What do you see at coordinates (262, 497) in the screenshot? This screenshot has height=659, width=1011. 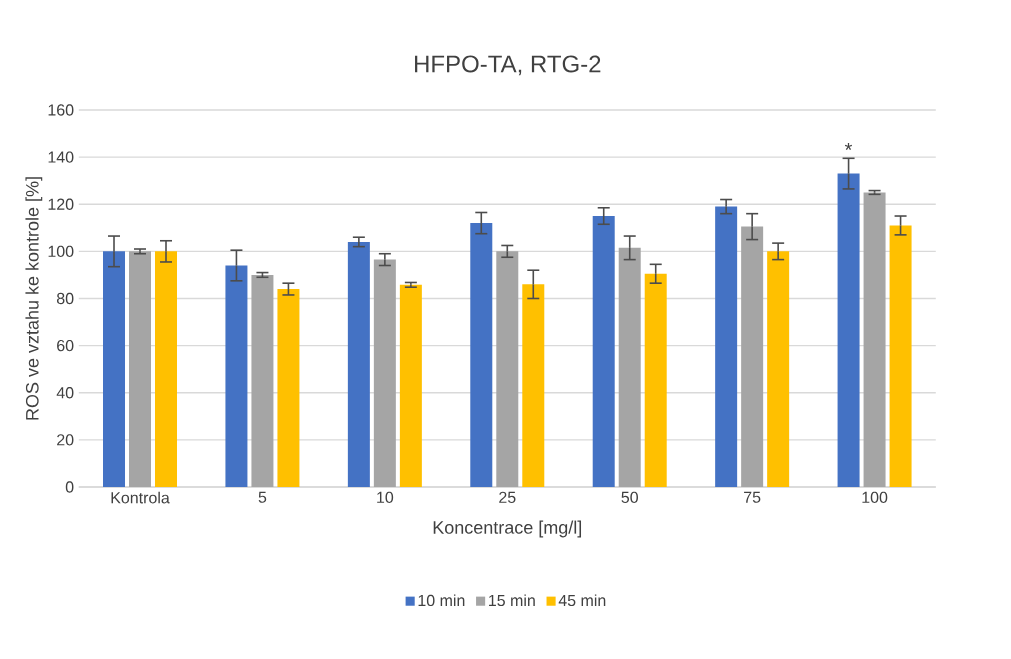 I see `x-tick-label: 5` at bounding box center [262, 497].